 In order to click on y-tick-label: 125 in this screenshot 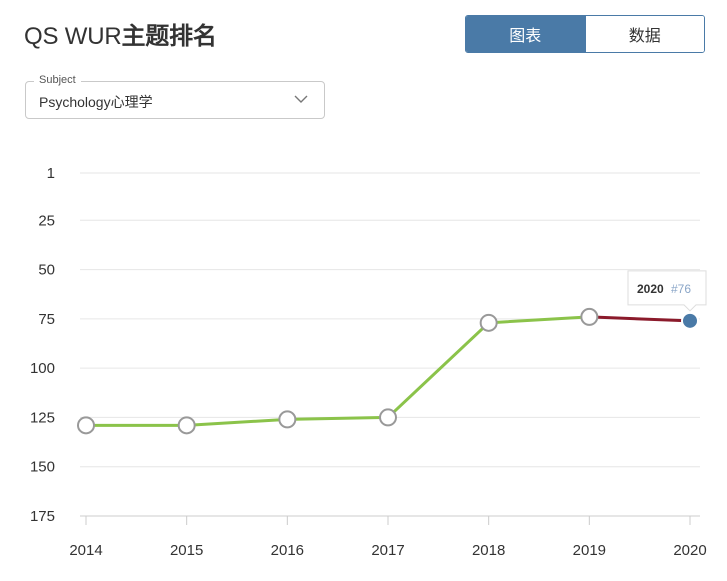, I will do `click(42, 417)`.